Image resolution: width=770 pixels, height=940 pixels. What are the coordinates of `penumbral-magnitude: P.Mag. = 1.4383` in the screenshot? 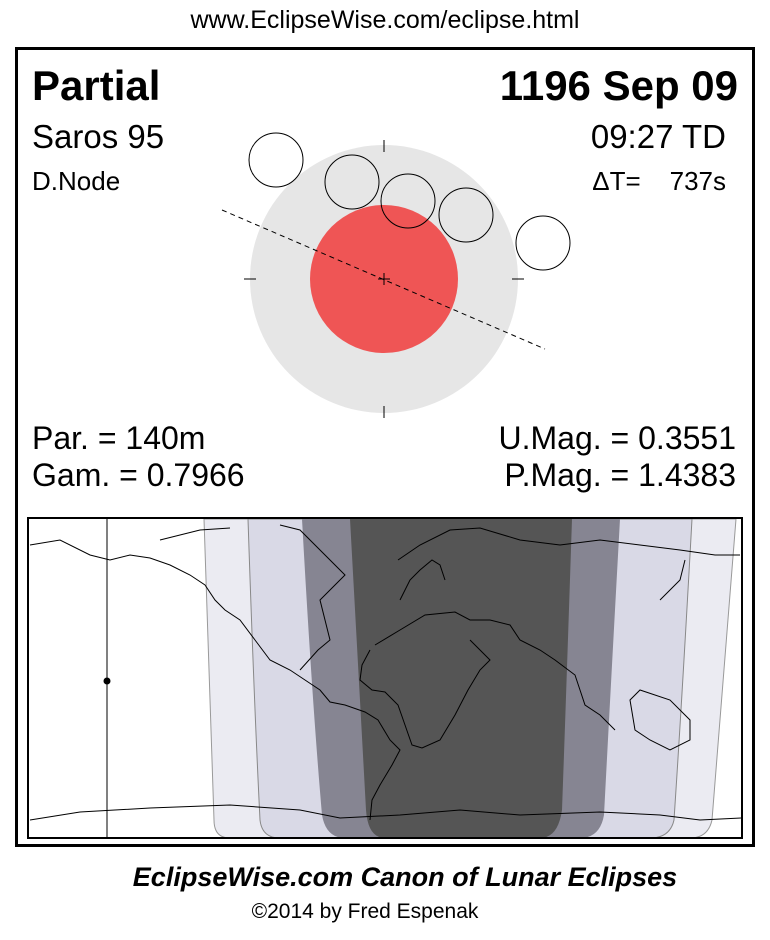 It's located at (620, 475).